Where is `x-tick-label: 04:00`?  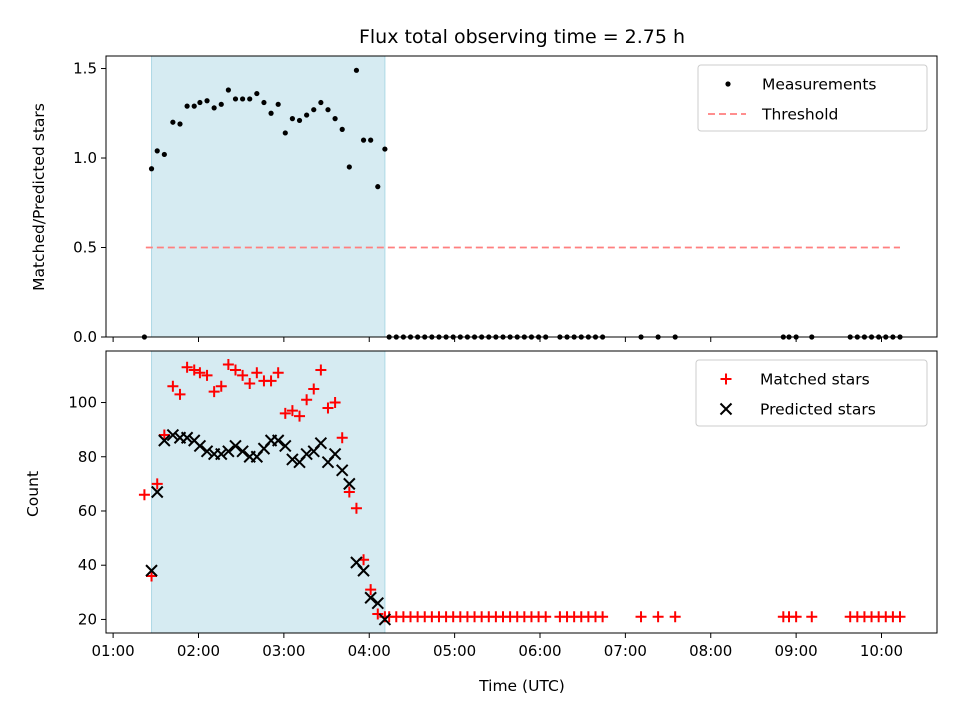 x-tick-label: 04:00 is located at coordinates (369, 651).